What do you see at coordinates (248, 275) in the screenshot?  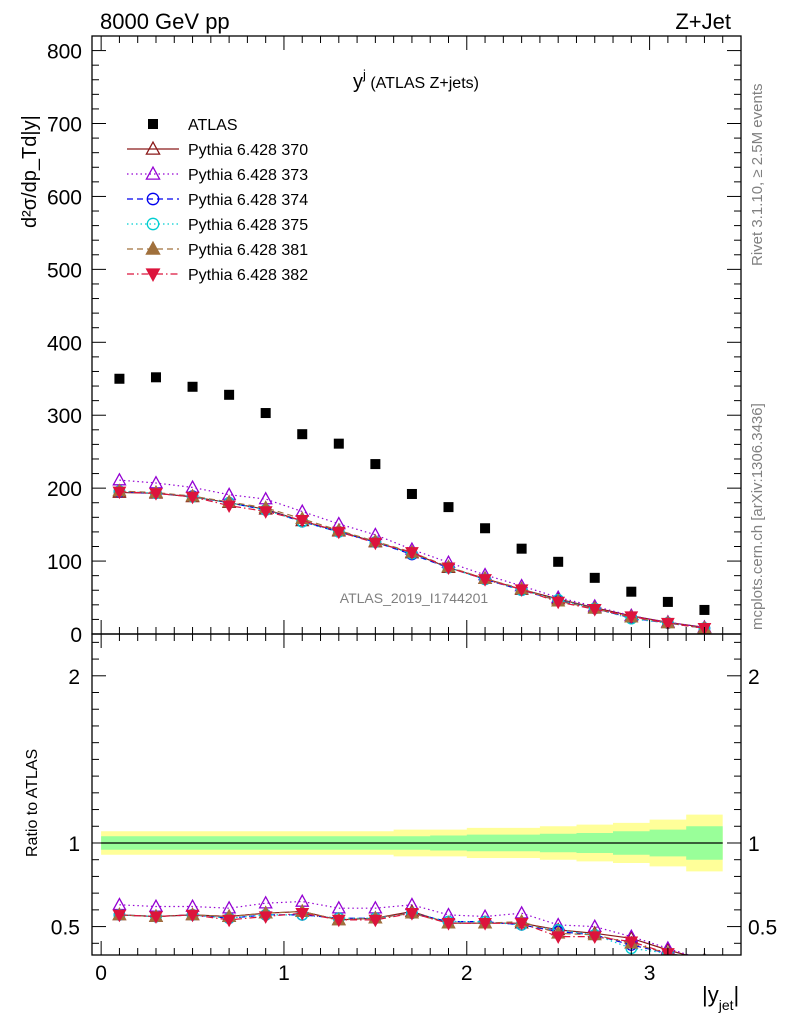 I see `legend-label: Pythia 6.428 382` at bounding box center [248, 275].